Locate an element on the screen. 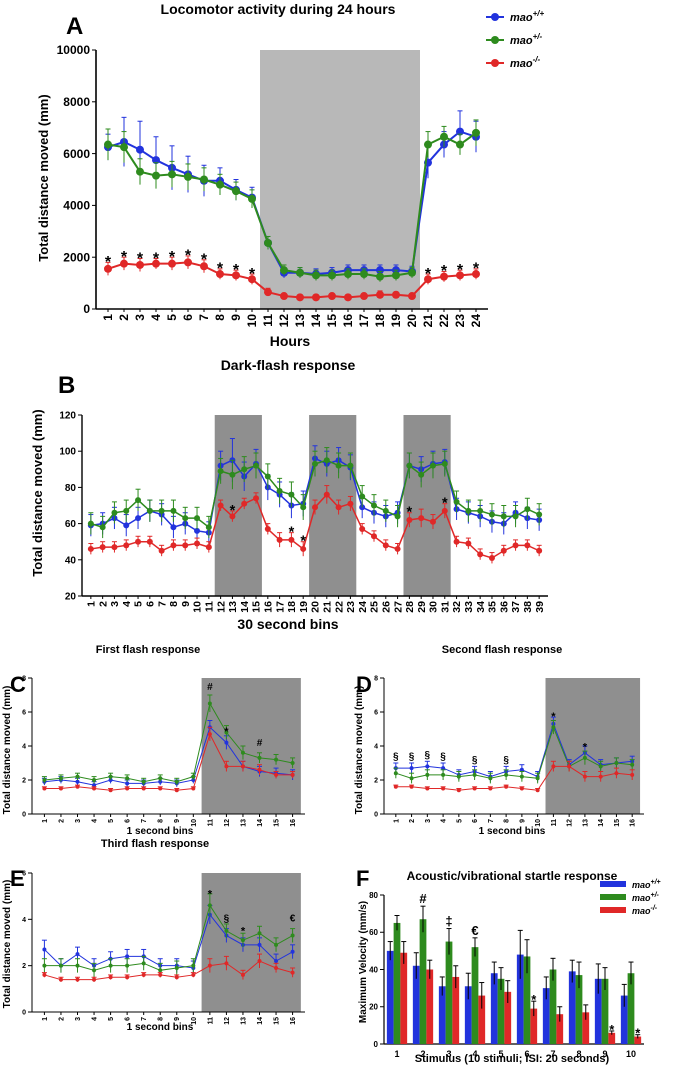 The width and height of the screenshot is (685, 1068). x-tick-label-b-1: 1 is located at coordinates (92, 604).